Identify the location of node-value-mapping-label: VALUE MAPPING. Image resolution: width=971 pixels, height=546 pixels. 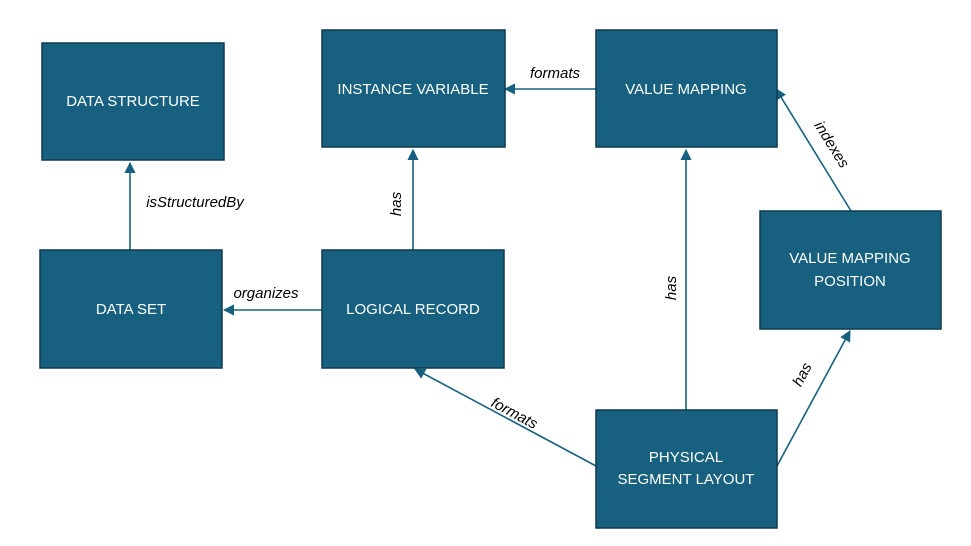
(685, 89).